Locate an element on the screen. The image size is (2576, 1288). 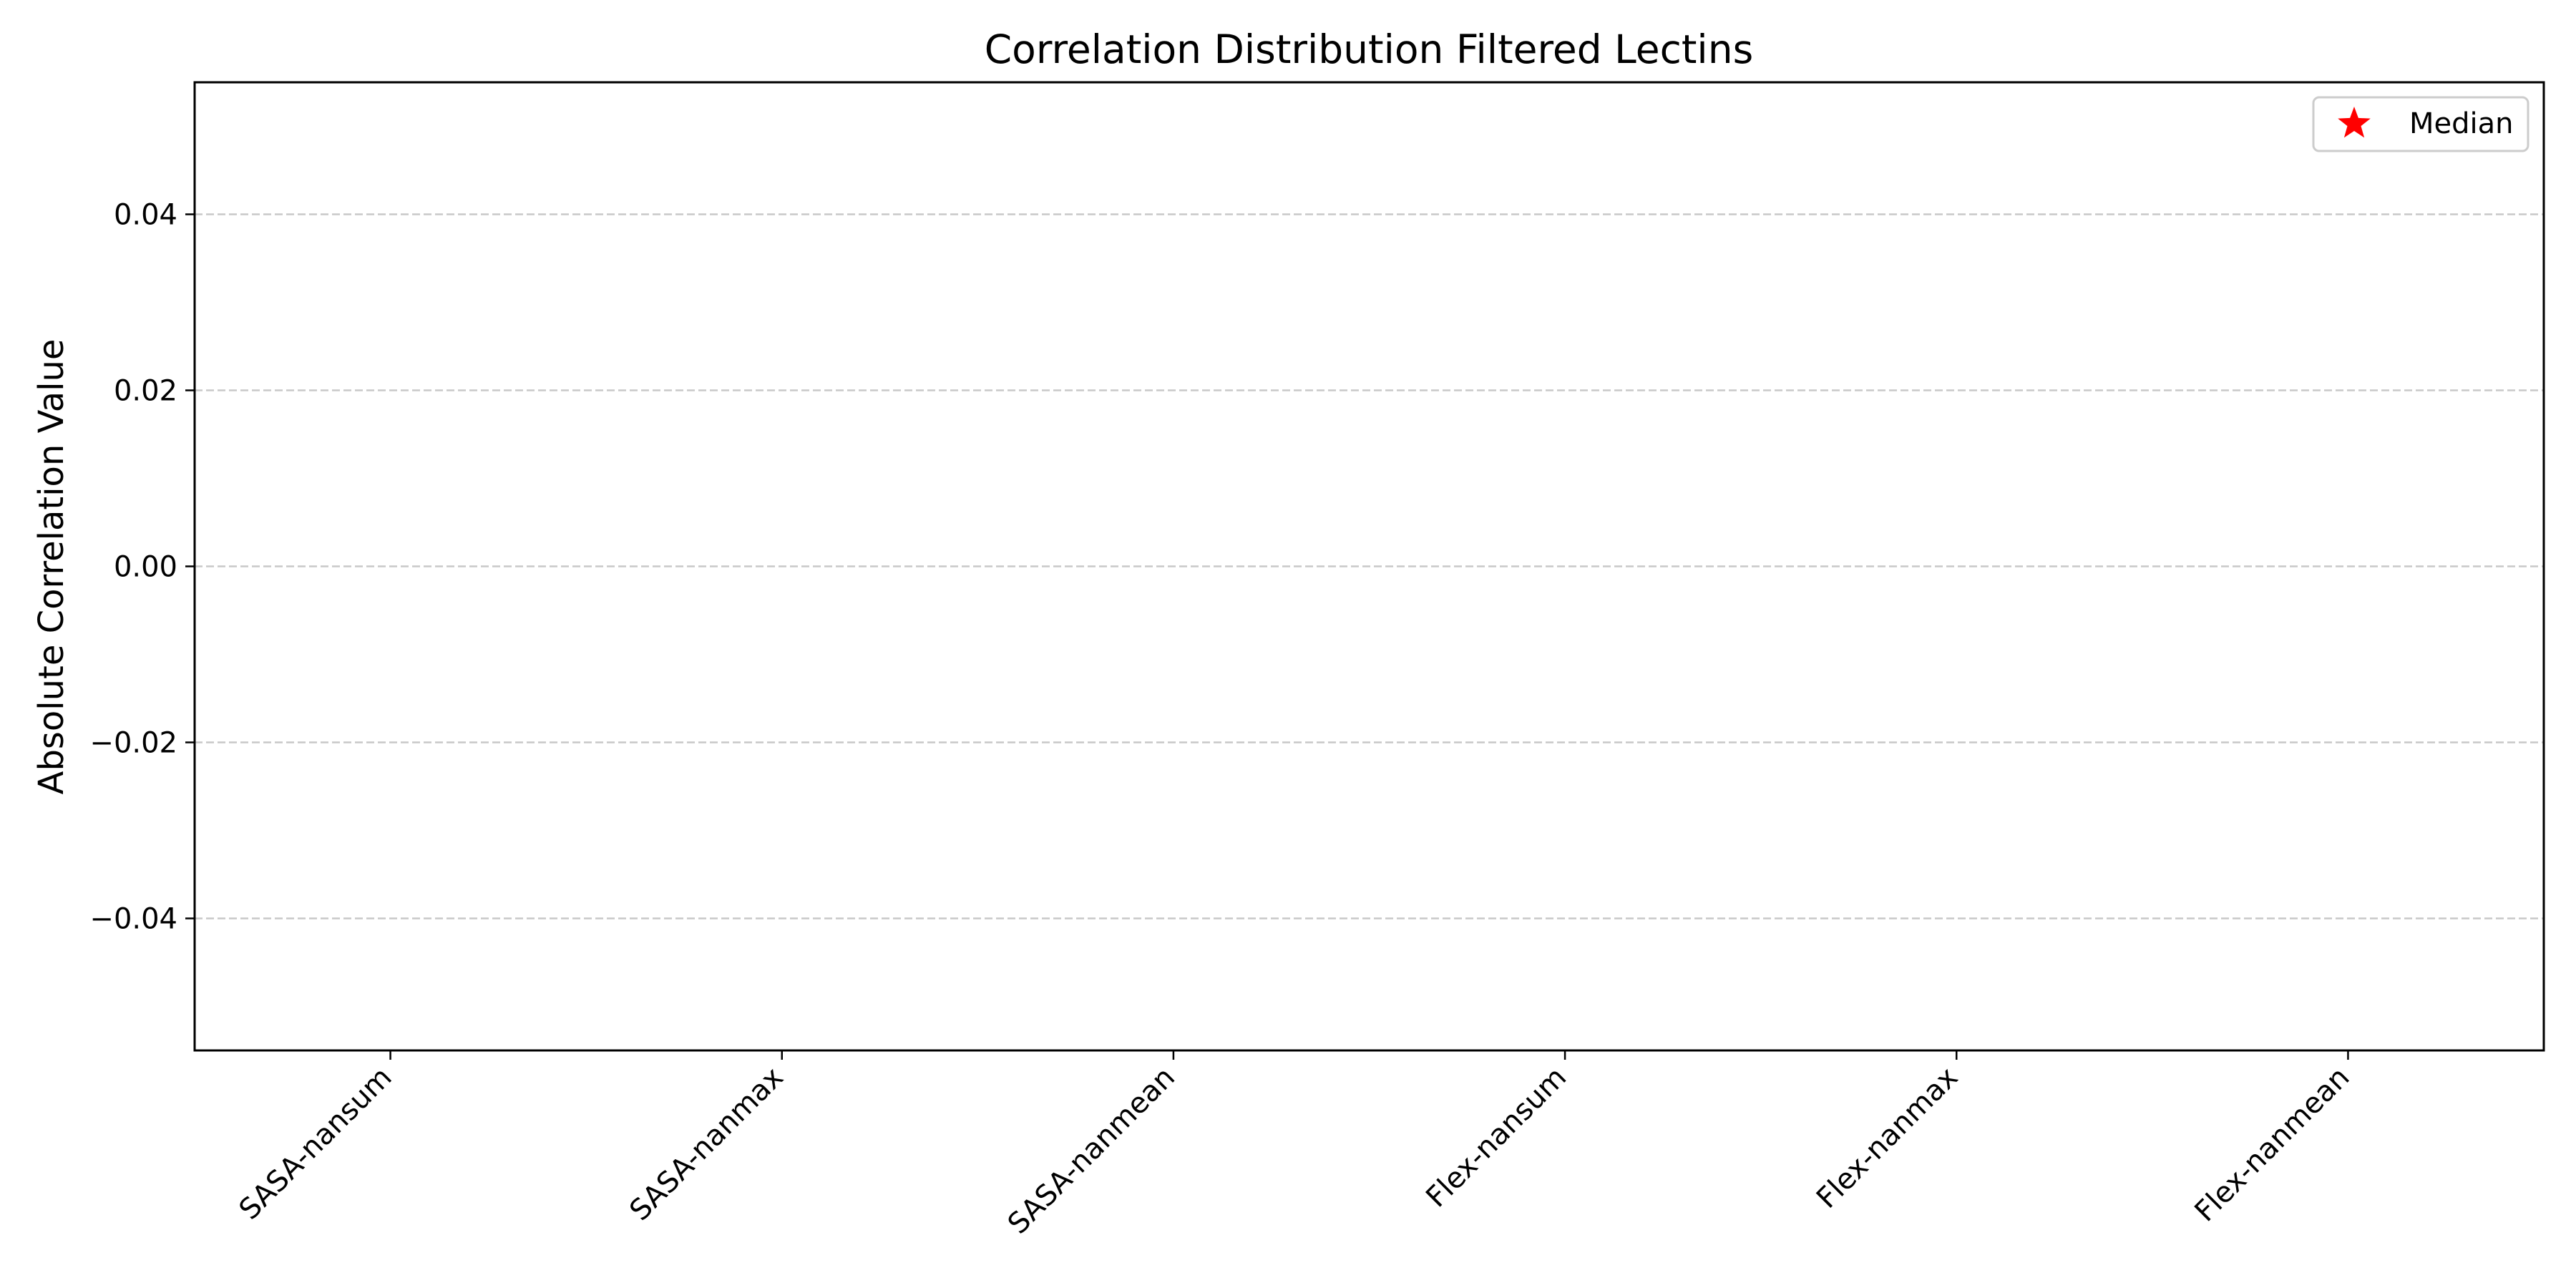
legend-entry-median: Median is located at coordinates (2461, 123).